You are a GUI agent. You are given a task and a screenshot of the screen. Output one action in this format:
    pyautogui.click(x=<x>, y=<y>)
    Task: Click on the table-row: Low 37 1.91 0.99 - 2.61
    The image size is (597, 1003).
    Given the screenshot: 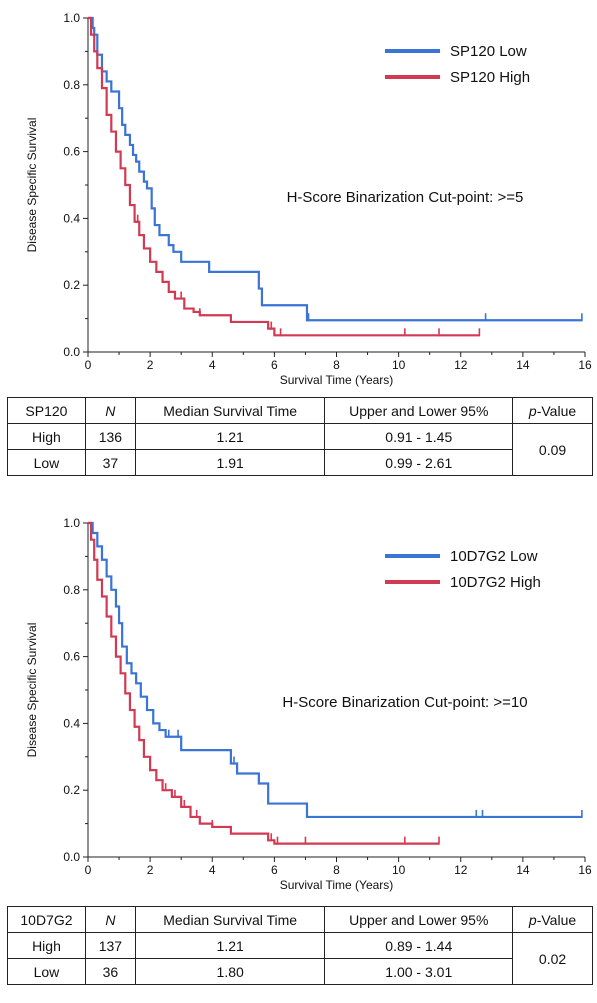 What is the action you would take?
    pyautogui.click(x=300, y=462)
    